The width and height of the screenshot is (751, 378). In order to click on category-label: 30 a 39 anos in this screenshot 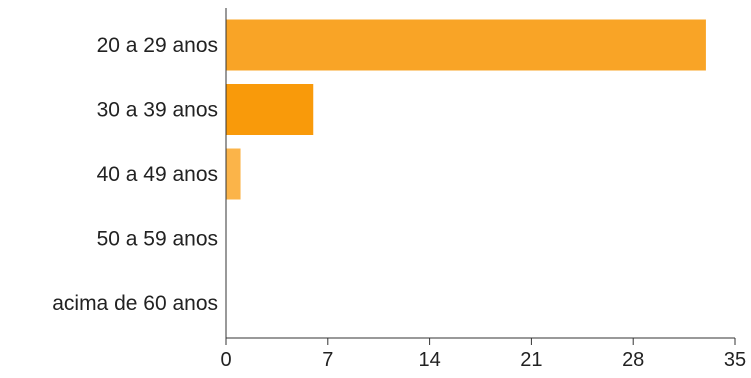, I will do `click(157, 110)`.